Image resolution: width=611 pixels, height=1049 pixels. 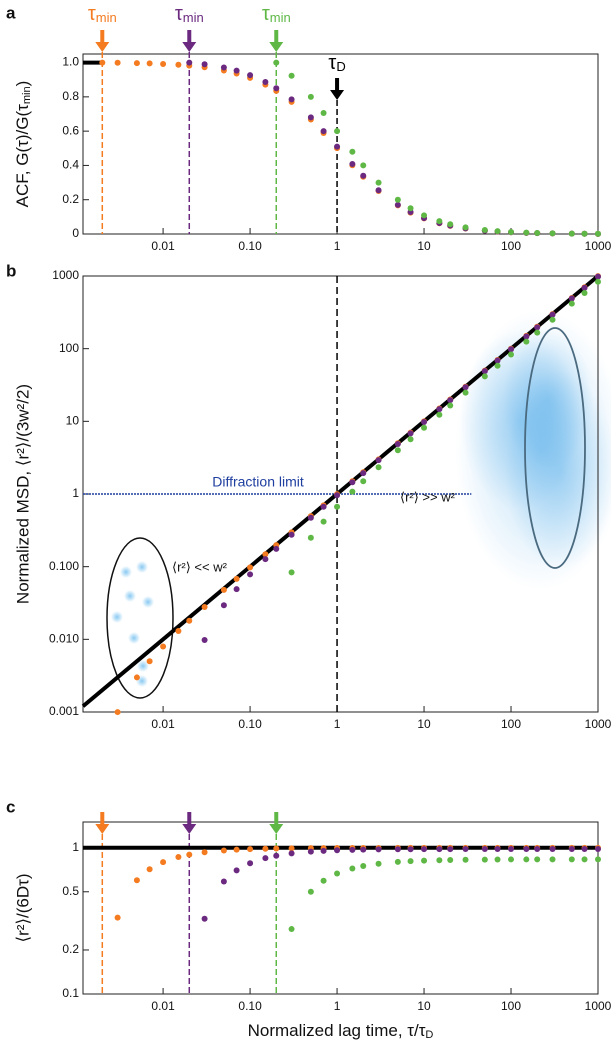 I want to click on inset-label: ⟨r²⟩ >> w², so click(x=428, y=496).